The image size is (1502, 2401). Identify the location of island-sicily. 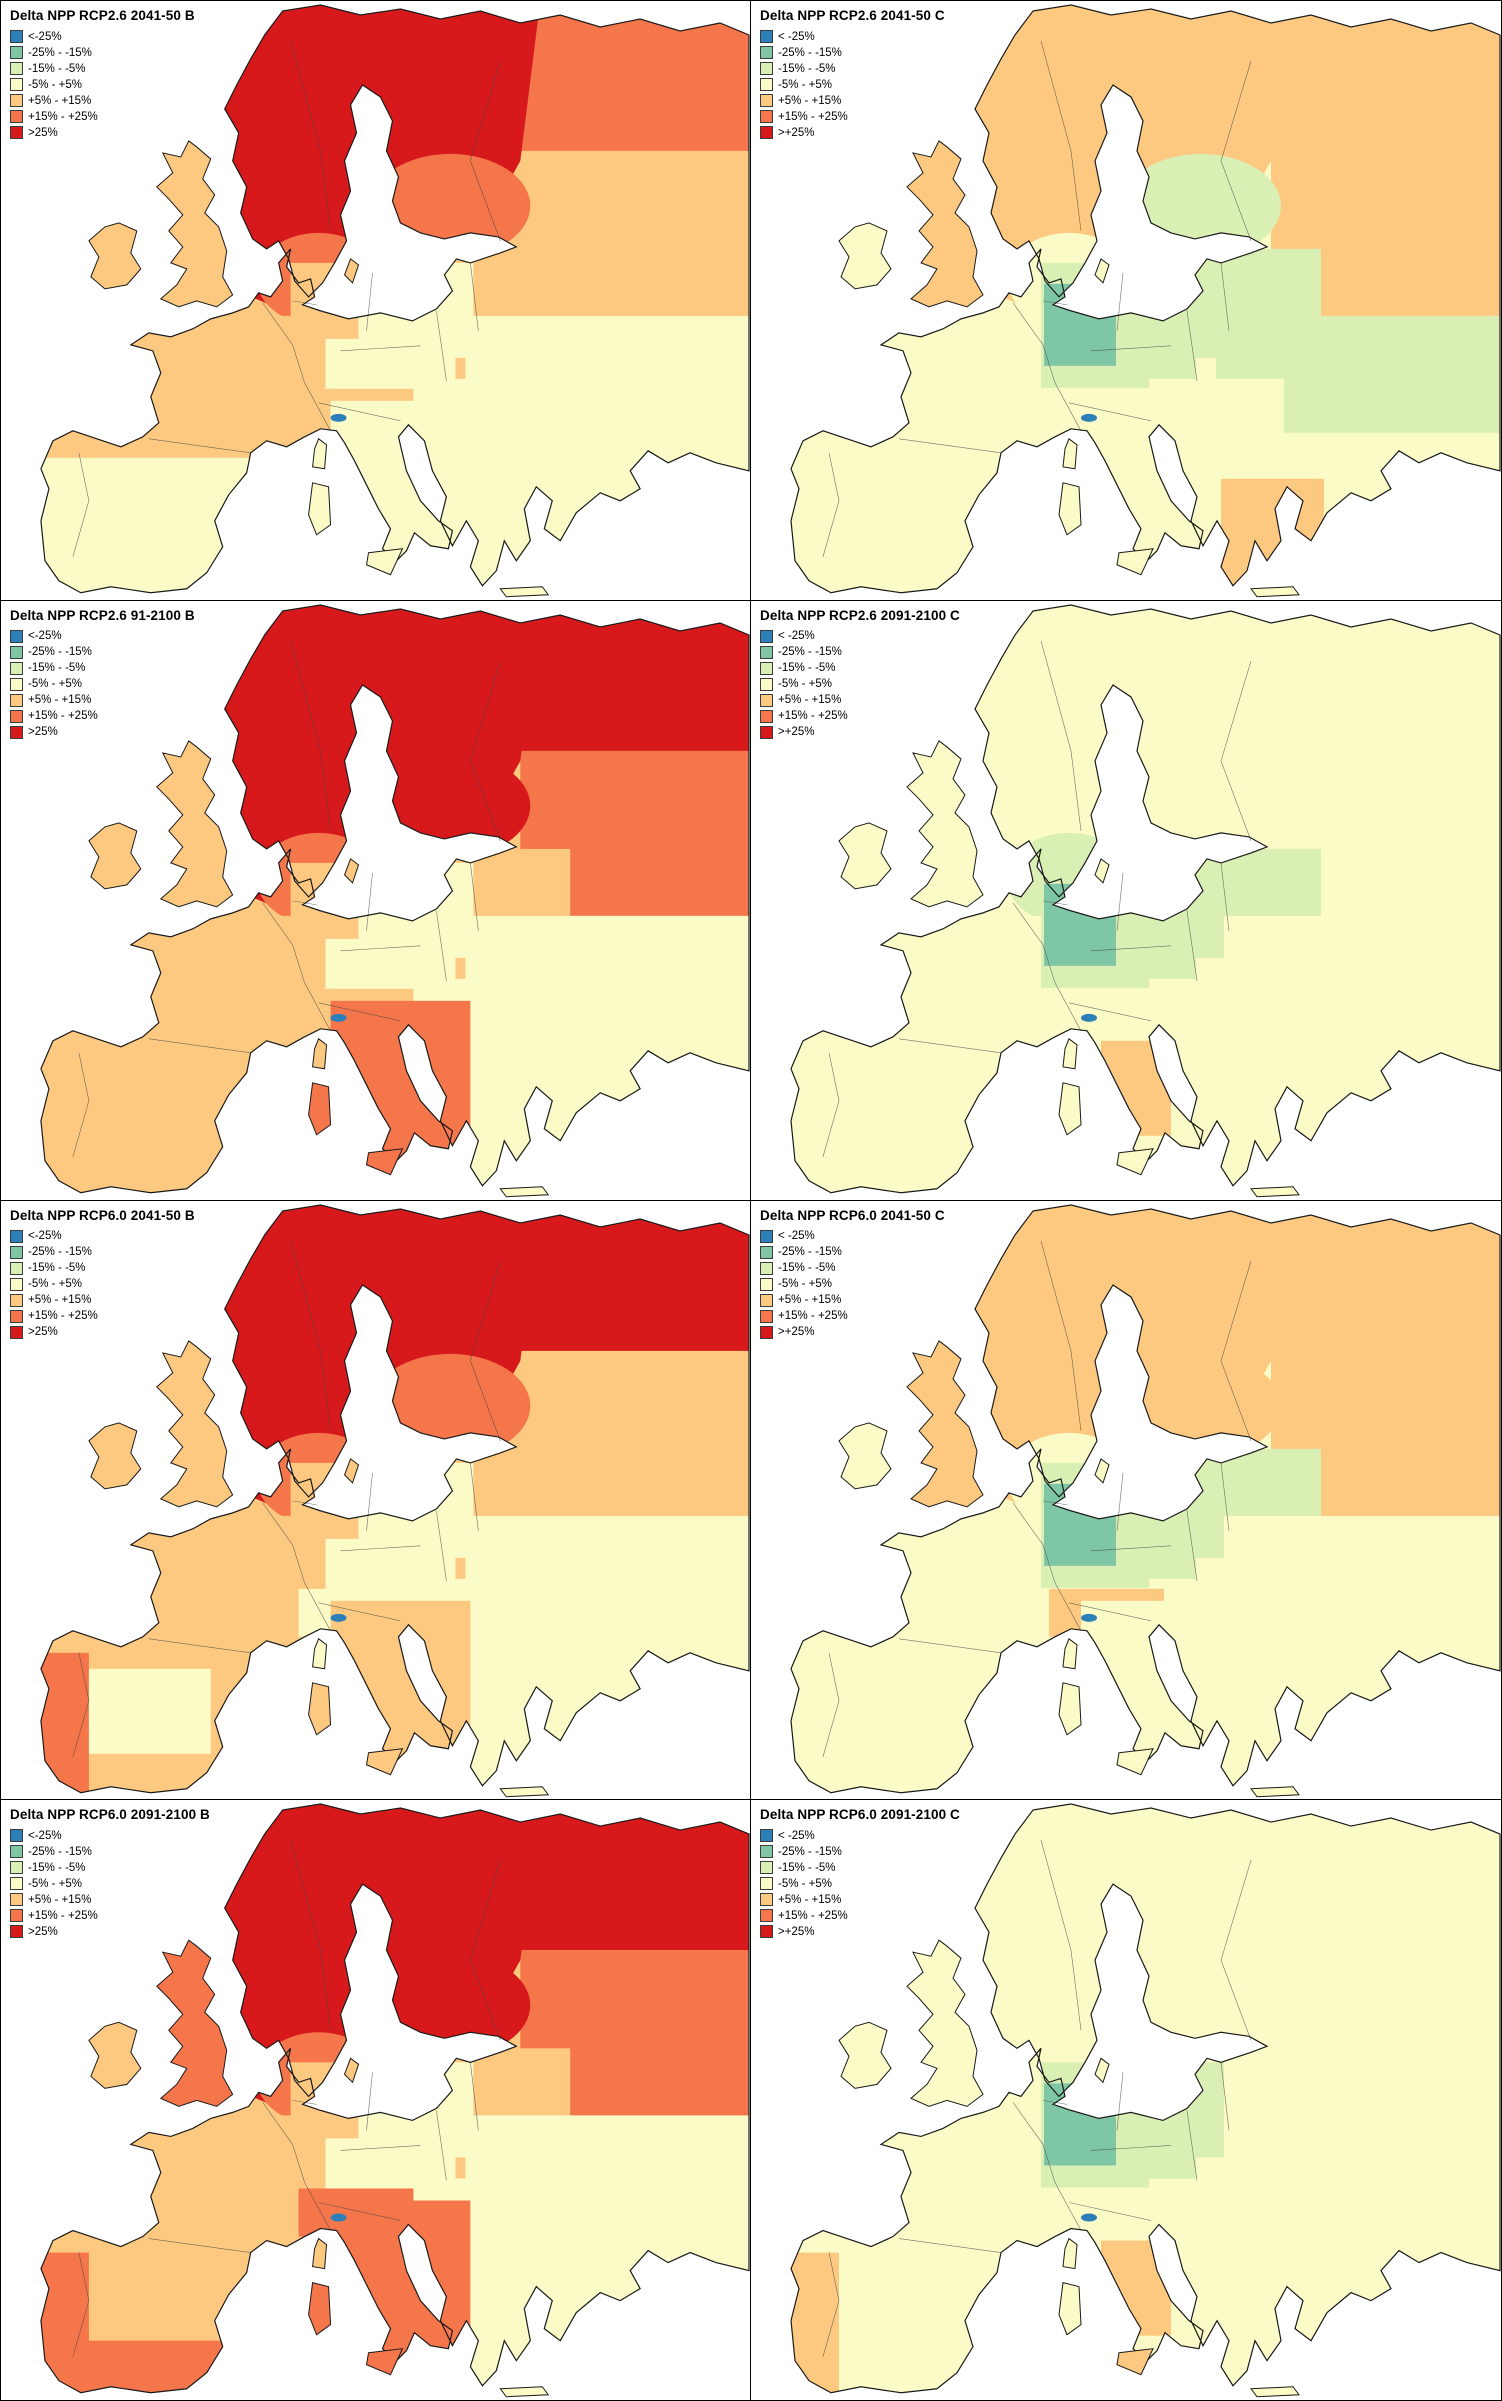
(1135, 1161).